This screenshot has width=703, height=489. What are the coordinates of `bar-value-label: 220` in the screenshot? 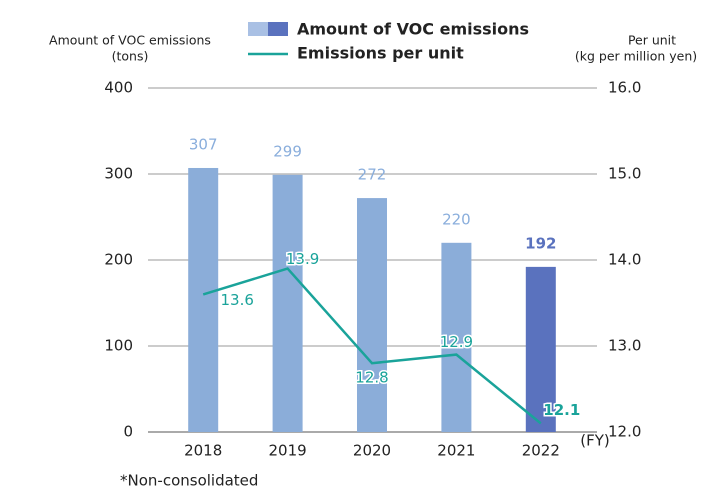 It's located at (456, 219).